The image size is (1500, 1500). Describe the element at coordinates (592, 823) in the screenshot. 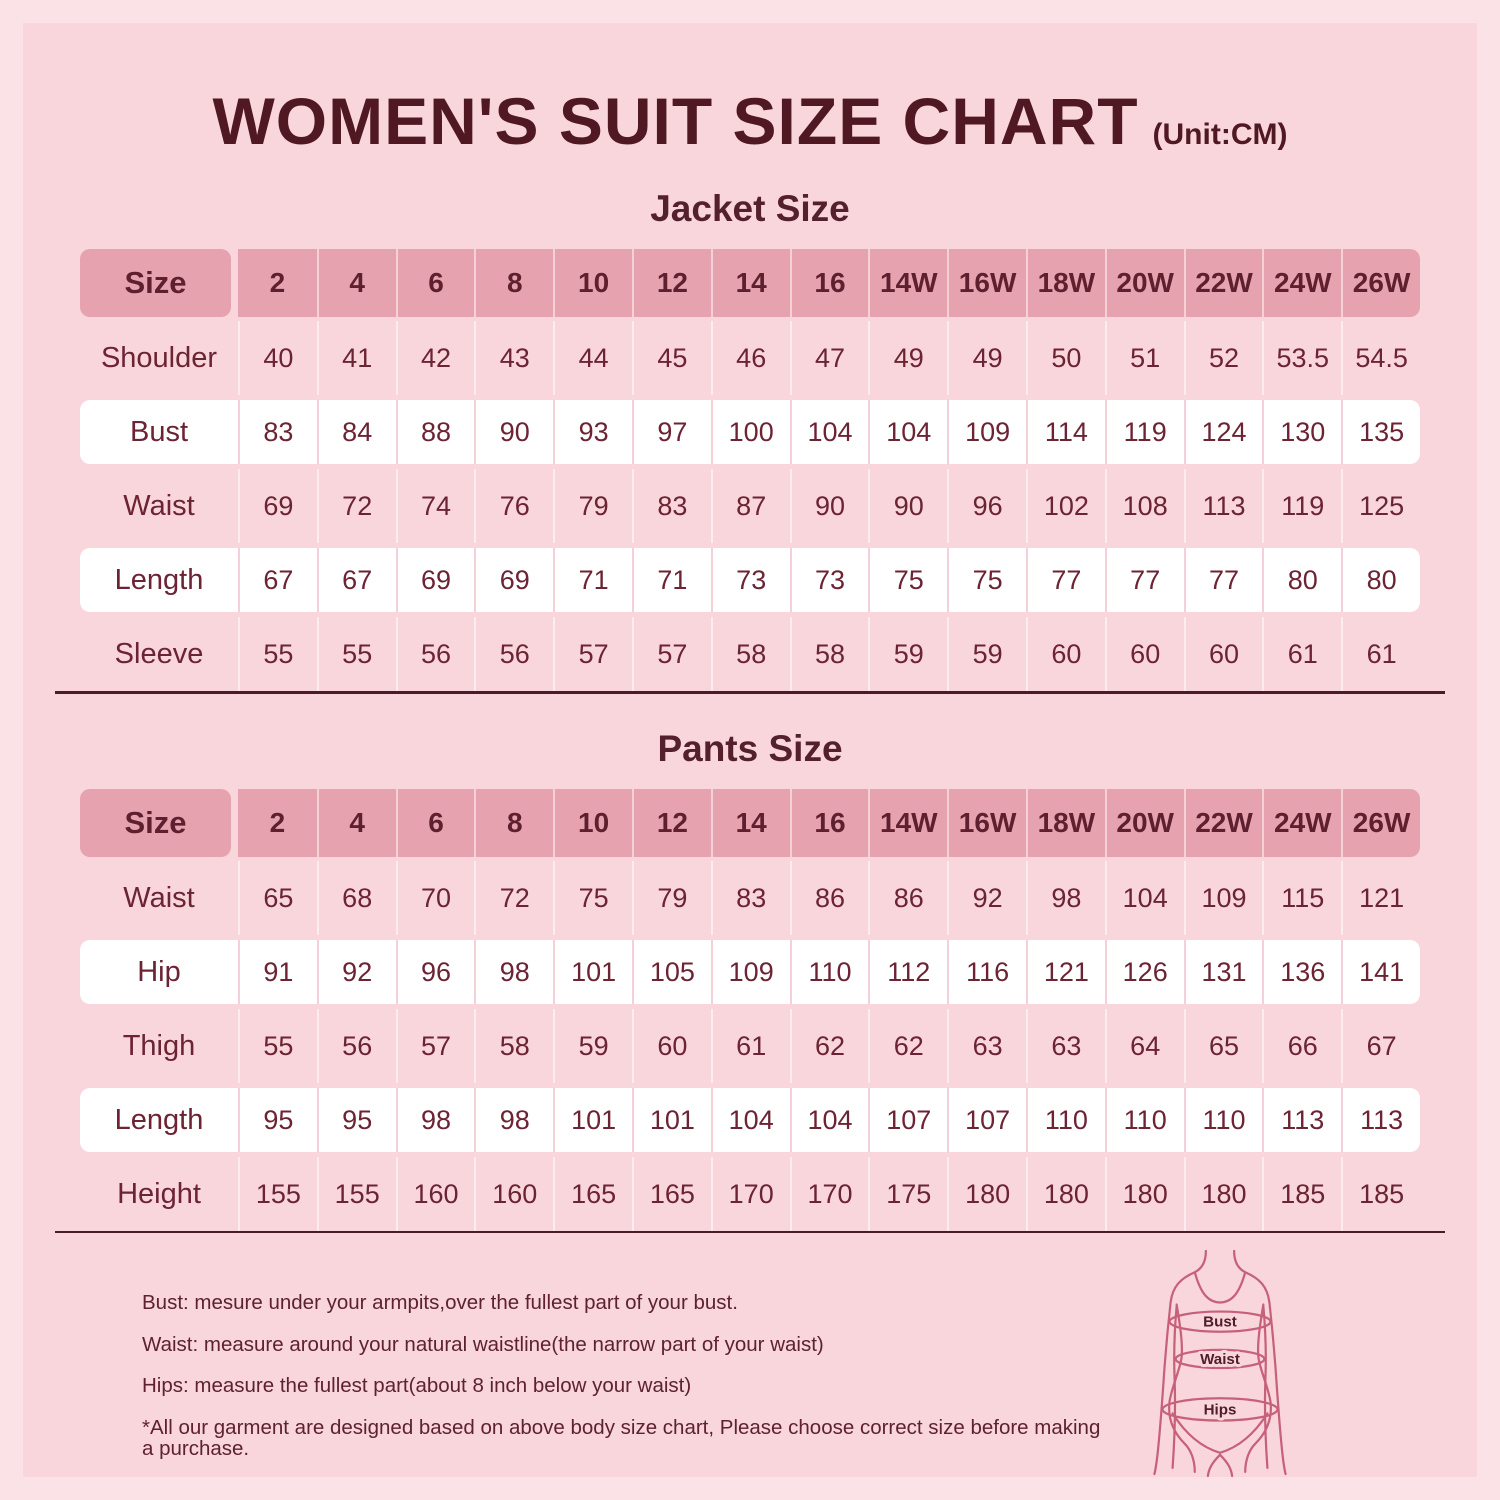

I see `header-cell: 10` at that location.